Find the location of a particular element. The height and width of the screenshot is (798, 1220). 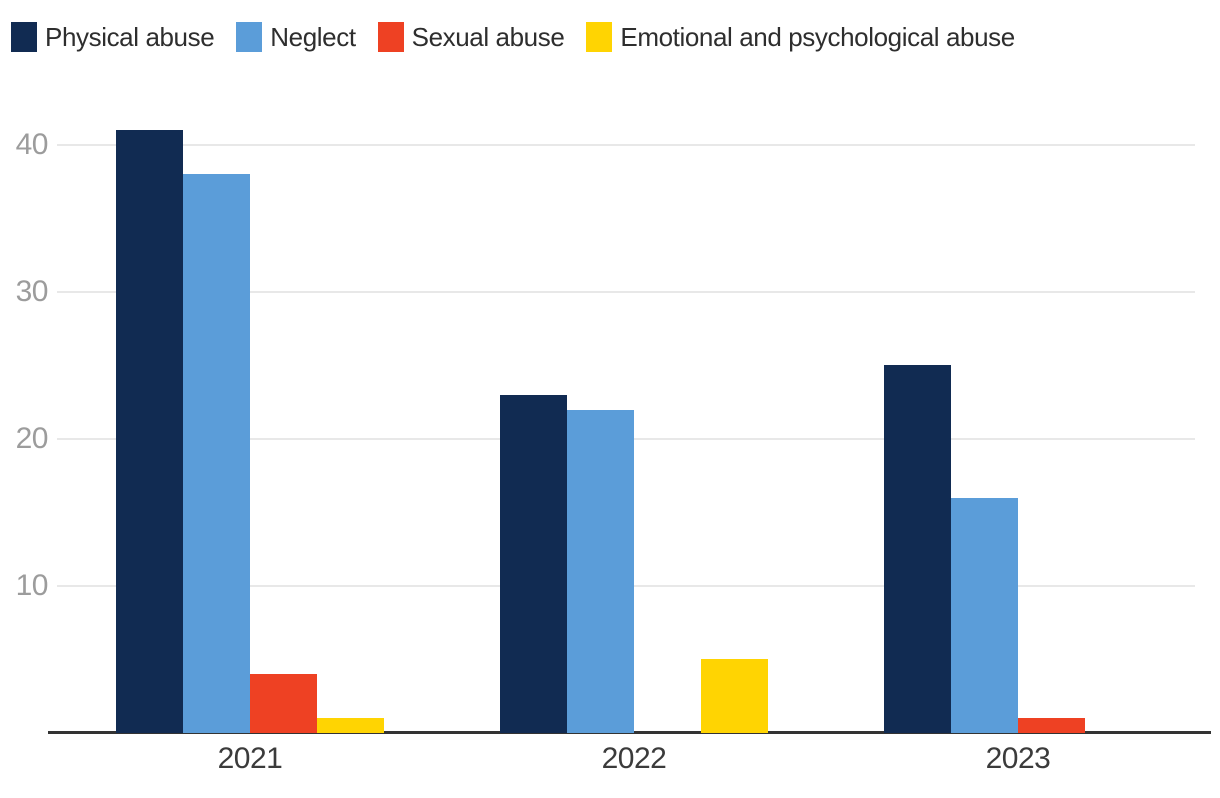

legend-item: Emotional and psychological abuse is located at coordinates (800, 37).